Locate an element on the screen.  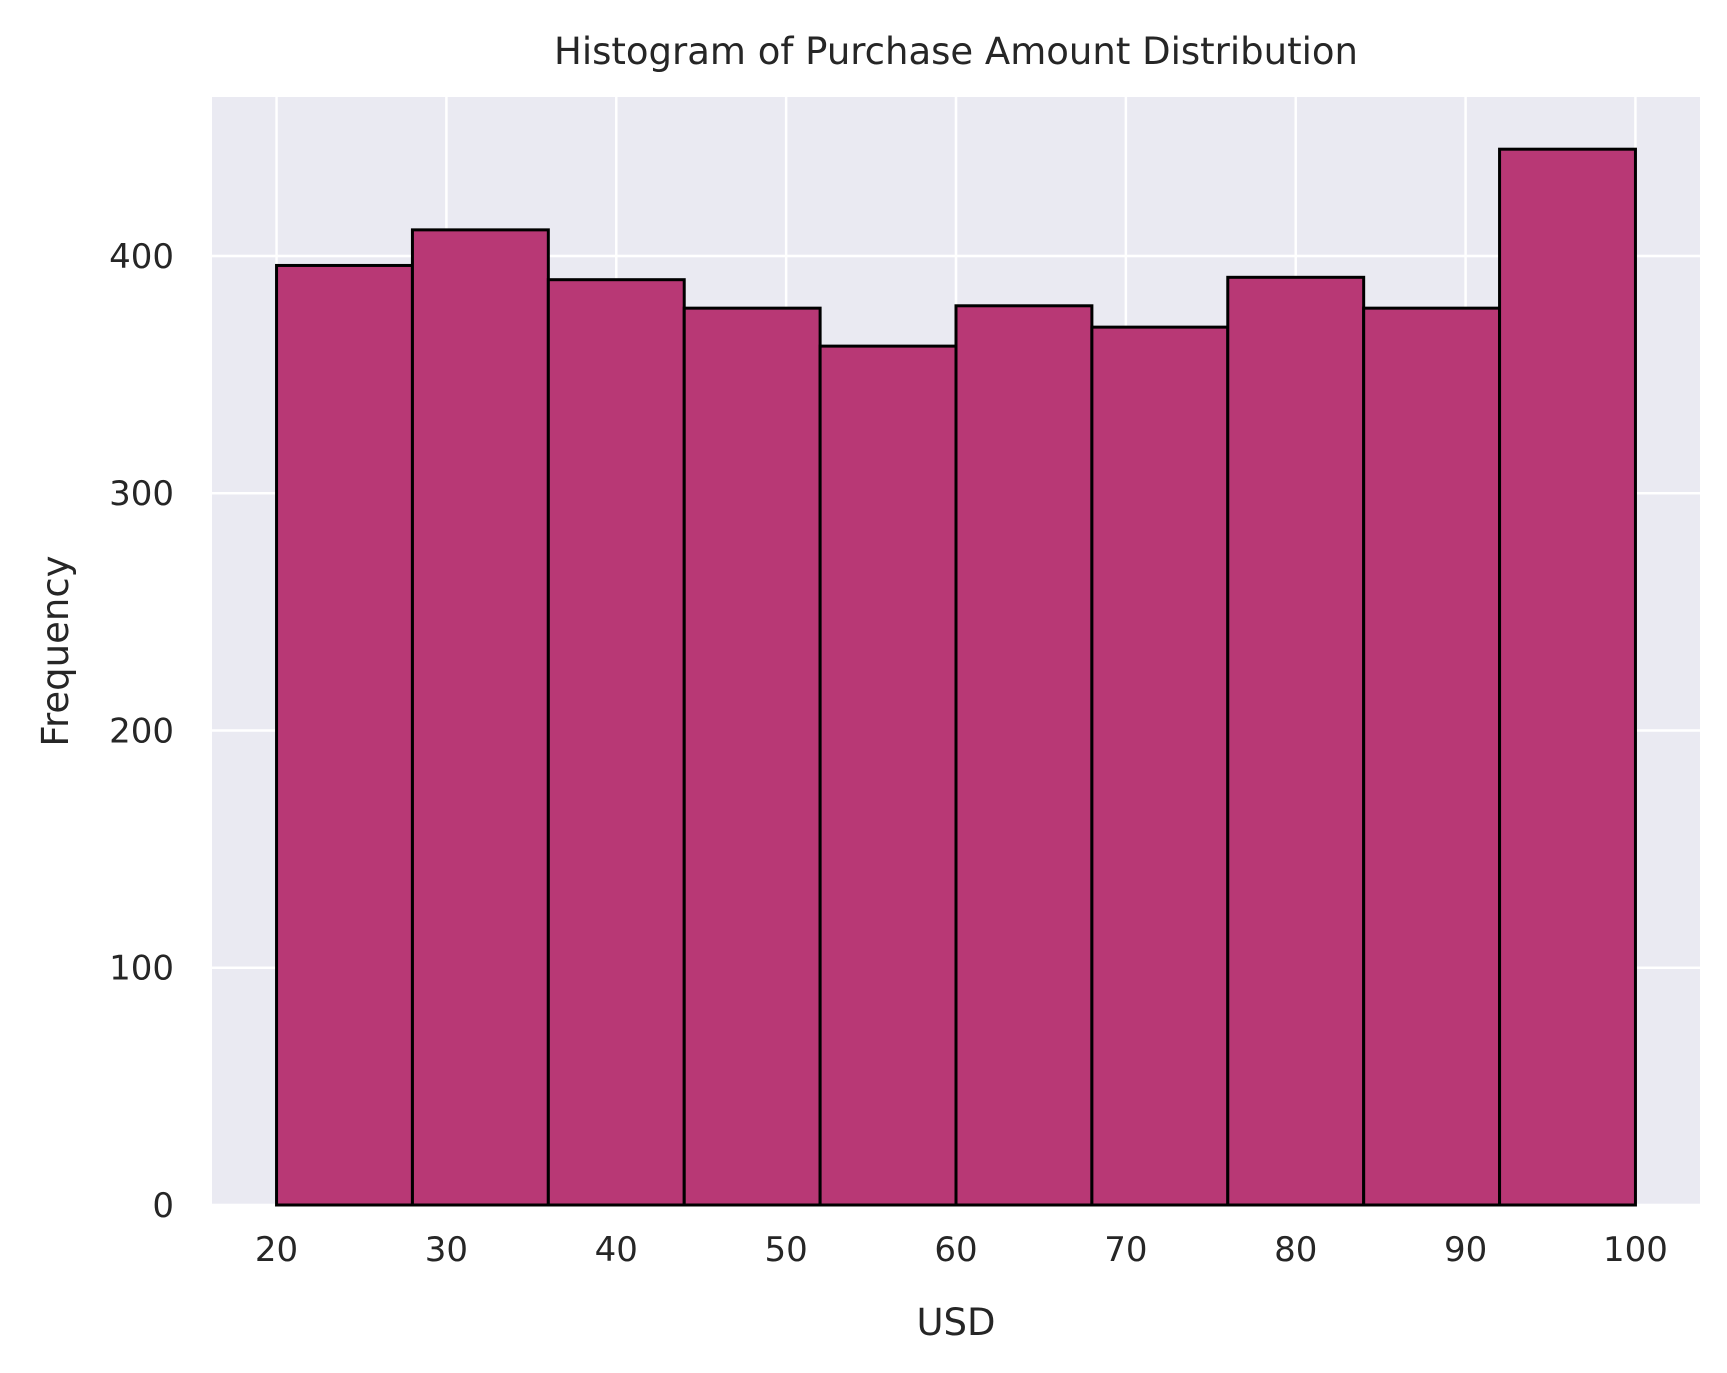
x-tick-label: 40 is located at coordinates (616, 1250).